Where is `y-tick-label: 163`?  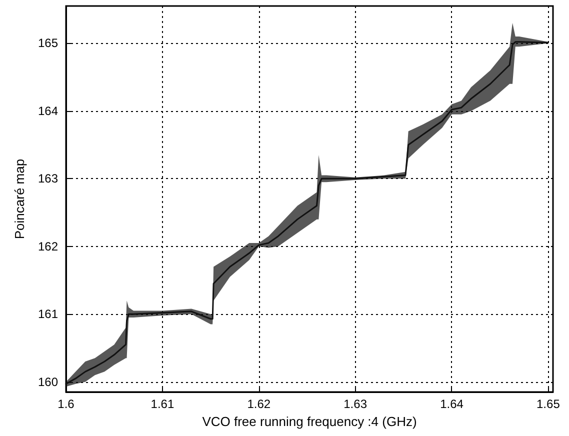
y-tick-label: 163 is located at coordinates (48, 179).